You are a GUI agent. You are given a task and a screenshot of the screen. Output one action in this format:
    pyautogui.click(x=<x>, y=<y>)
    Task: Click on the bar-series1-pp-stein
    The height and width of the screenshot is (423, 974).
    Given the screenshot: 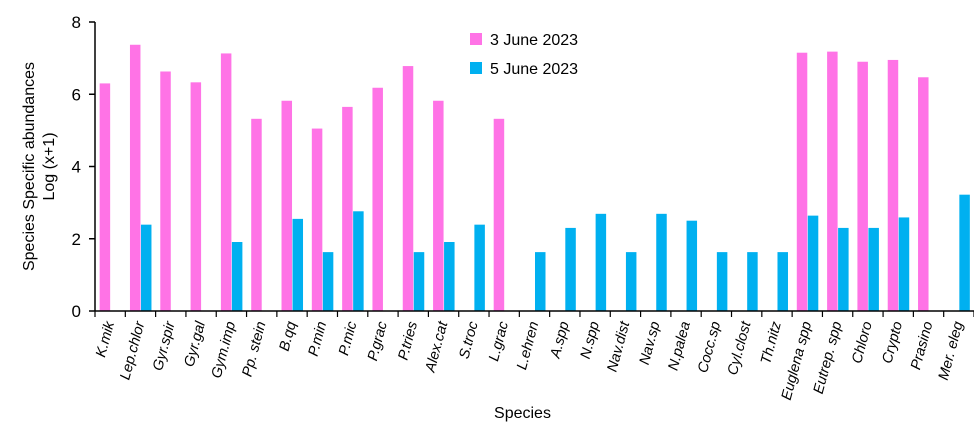 What is the action you would take?
    pyautogui.click(x=256, y=214)
    